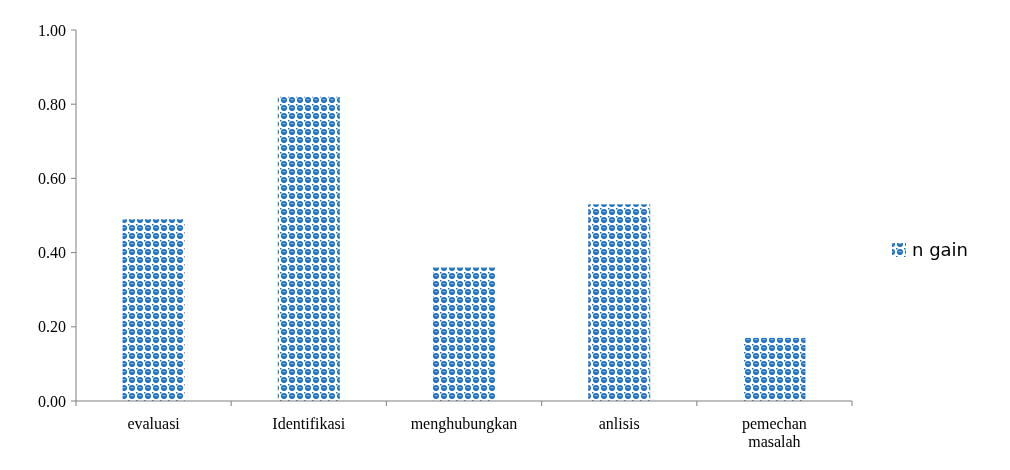 The image size is (1010, 470). Describe the element at coordinates (52, 401) in the screenshot. I see `y-tick-label: 0.00` at that location.